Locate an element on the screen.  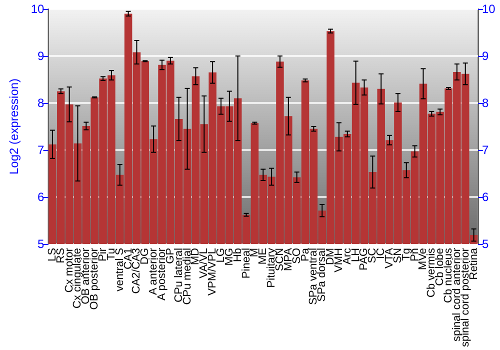
y-tick-label: 7 is located at coordinates (41, 149).